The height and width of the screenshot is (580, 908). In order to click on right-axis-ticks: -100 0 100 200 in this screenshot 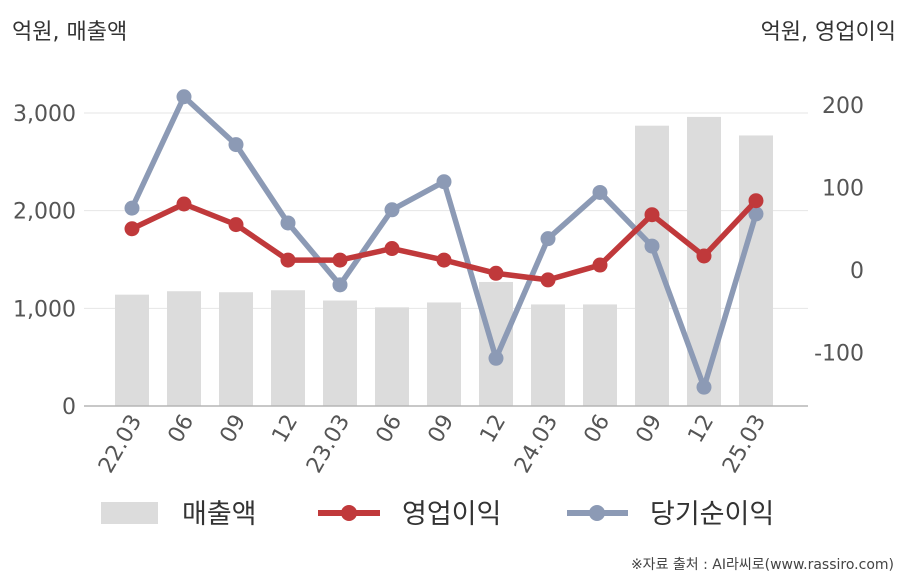, I will do `click(839, 230)`.